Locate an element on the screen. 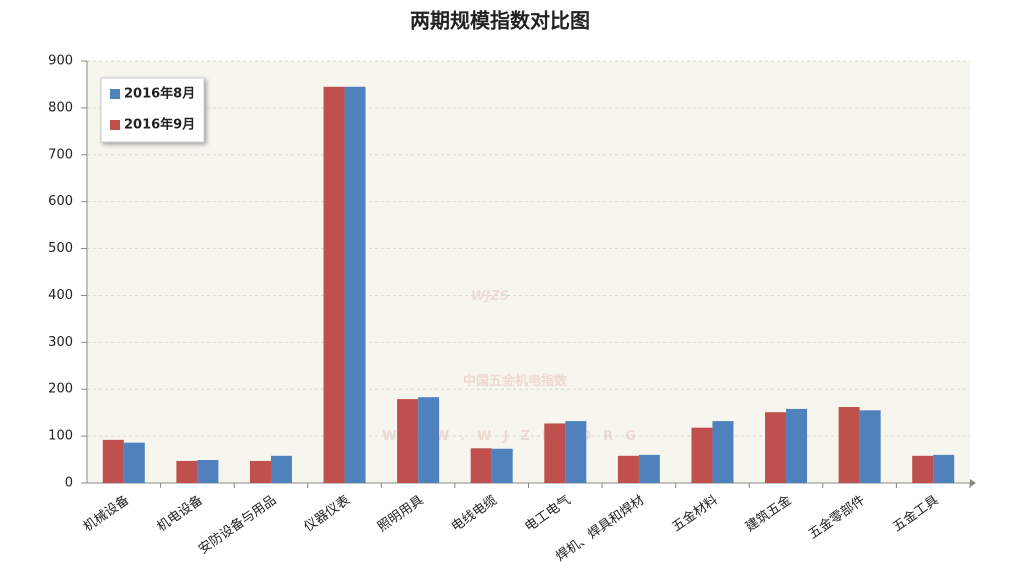 Image resolution: width=1010 pixels, height=585 pixels. legend-label: 2016年8月 is located at coordinates (159, 94).